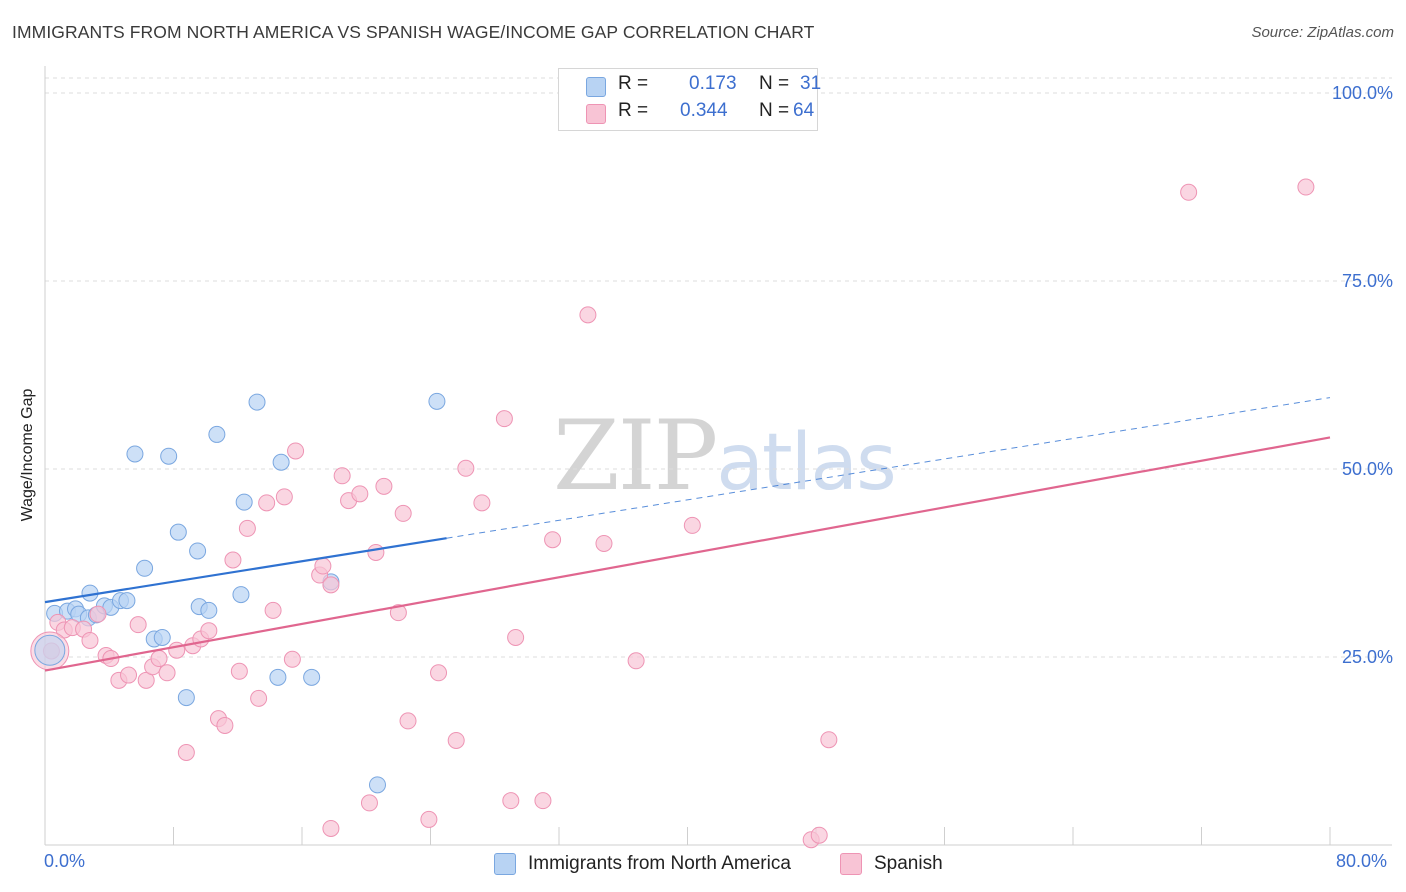  Describe the element at coordinates (27, 455) in the screenshot. I see `y-axis-label: Wage/Income Gap` at that location.